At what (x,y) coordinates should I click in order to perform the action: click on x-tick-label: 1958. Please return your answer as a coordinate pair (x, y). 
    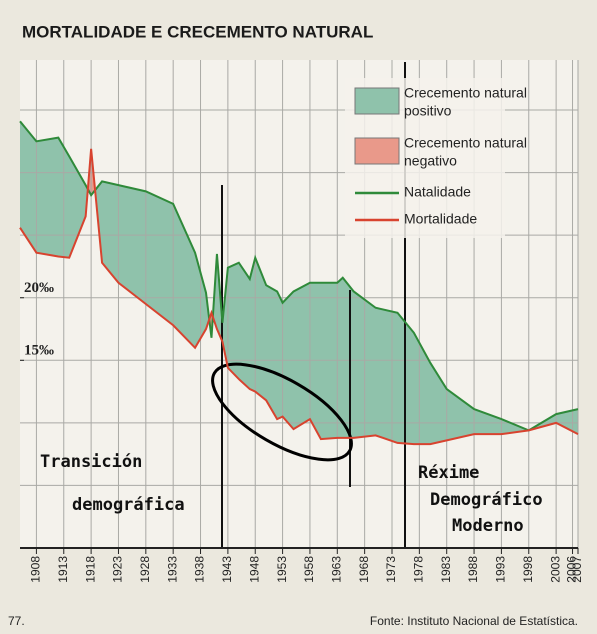
    Looking at the image, I should click on (309, 569).